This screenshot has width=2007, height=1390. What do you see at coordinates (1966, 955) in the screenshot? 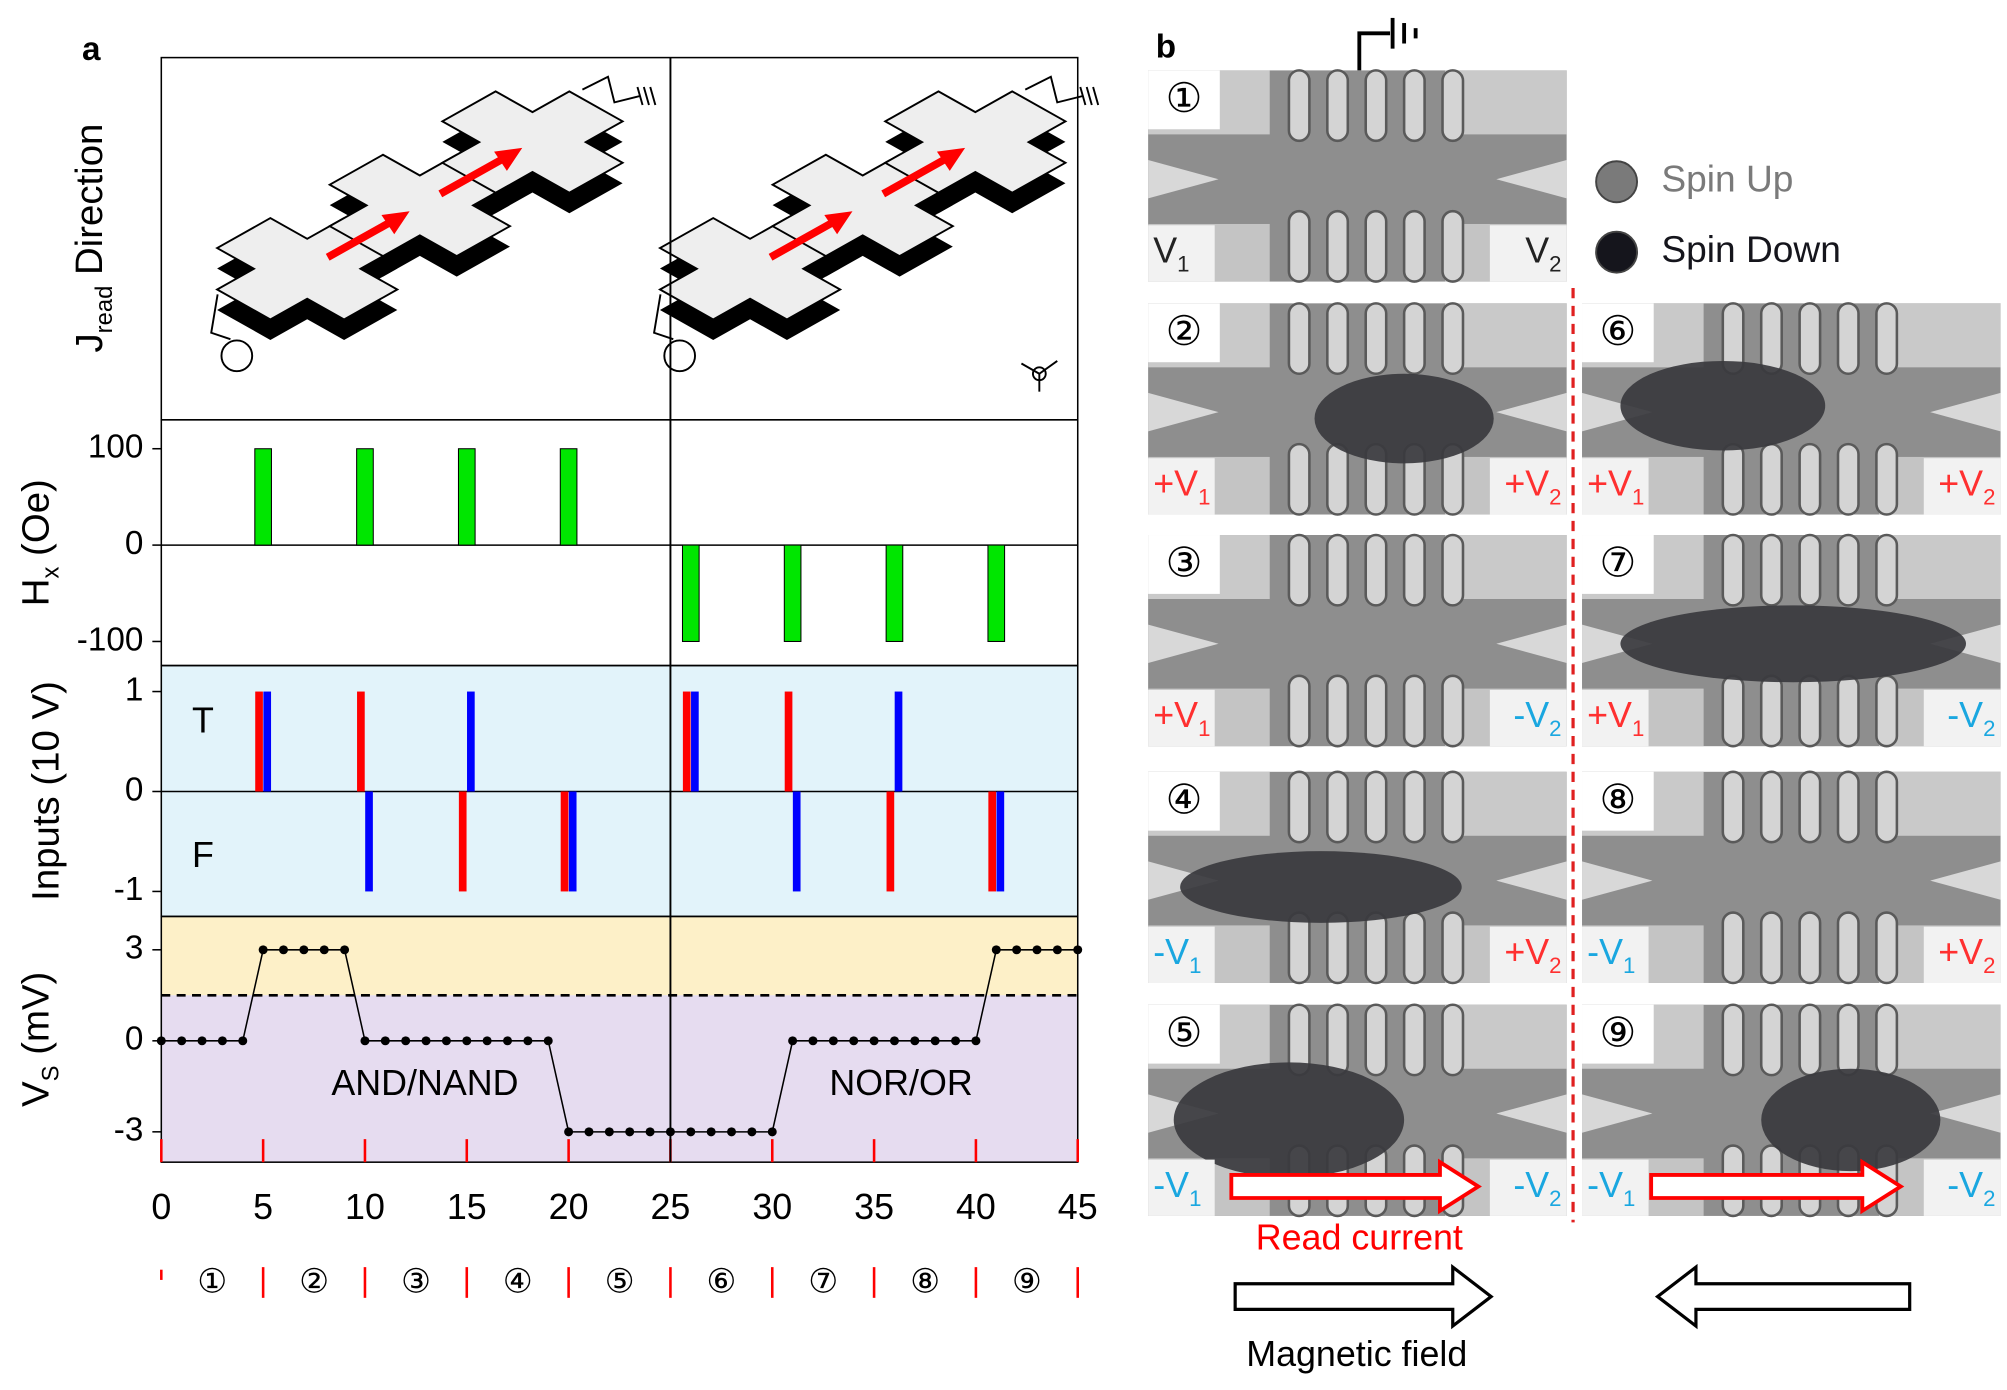
I see `voltage-label: +V2` at bounding box center [1966, 955].